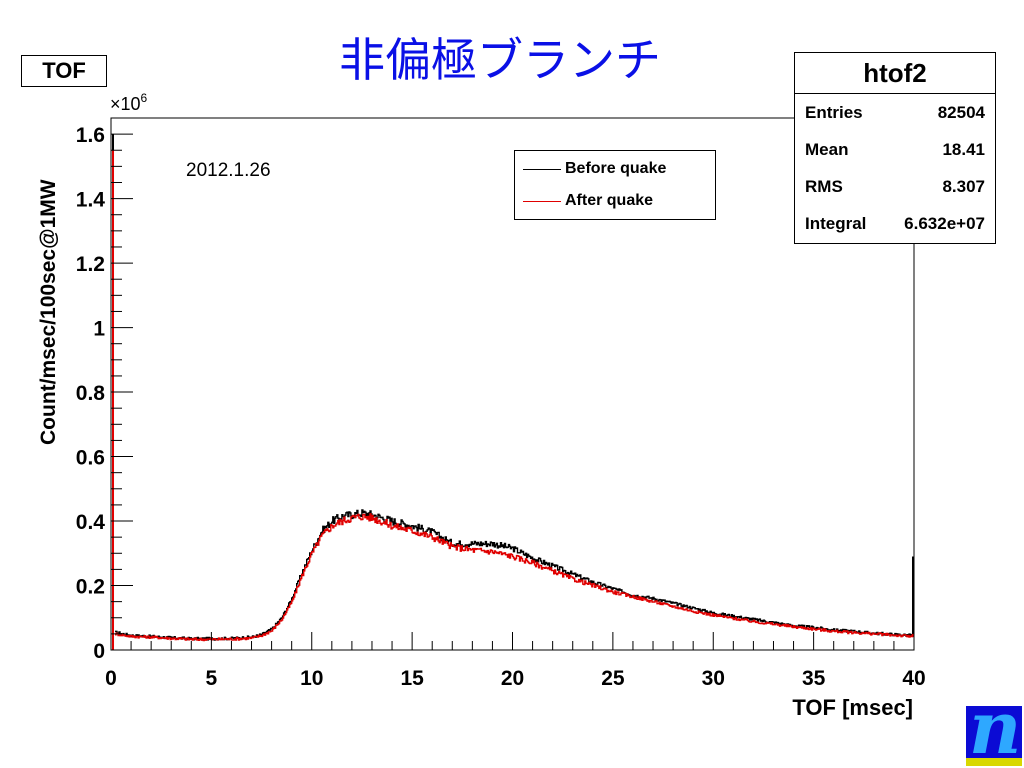 This screenshot has width=1024, height=768. What do you see at coordinates (91, 393) in the screenshot?
I see `y-tick-label: 0.8` at bounding box center [91, 393].